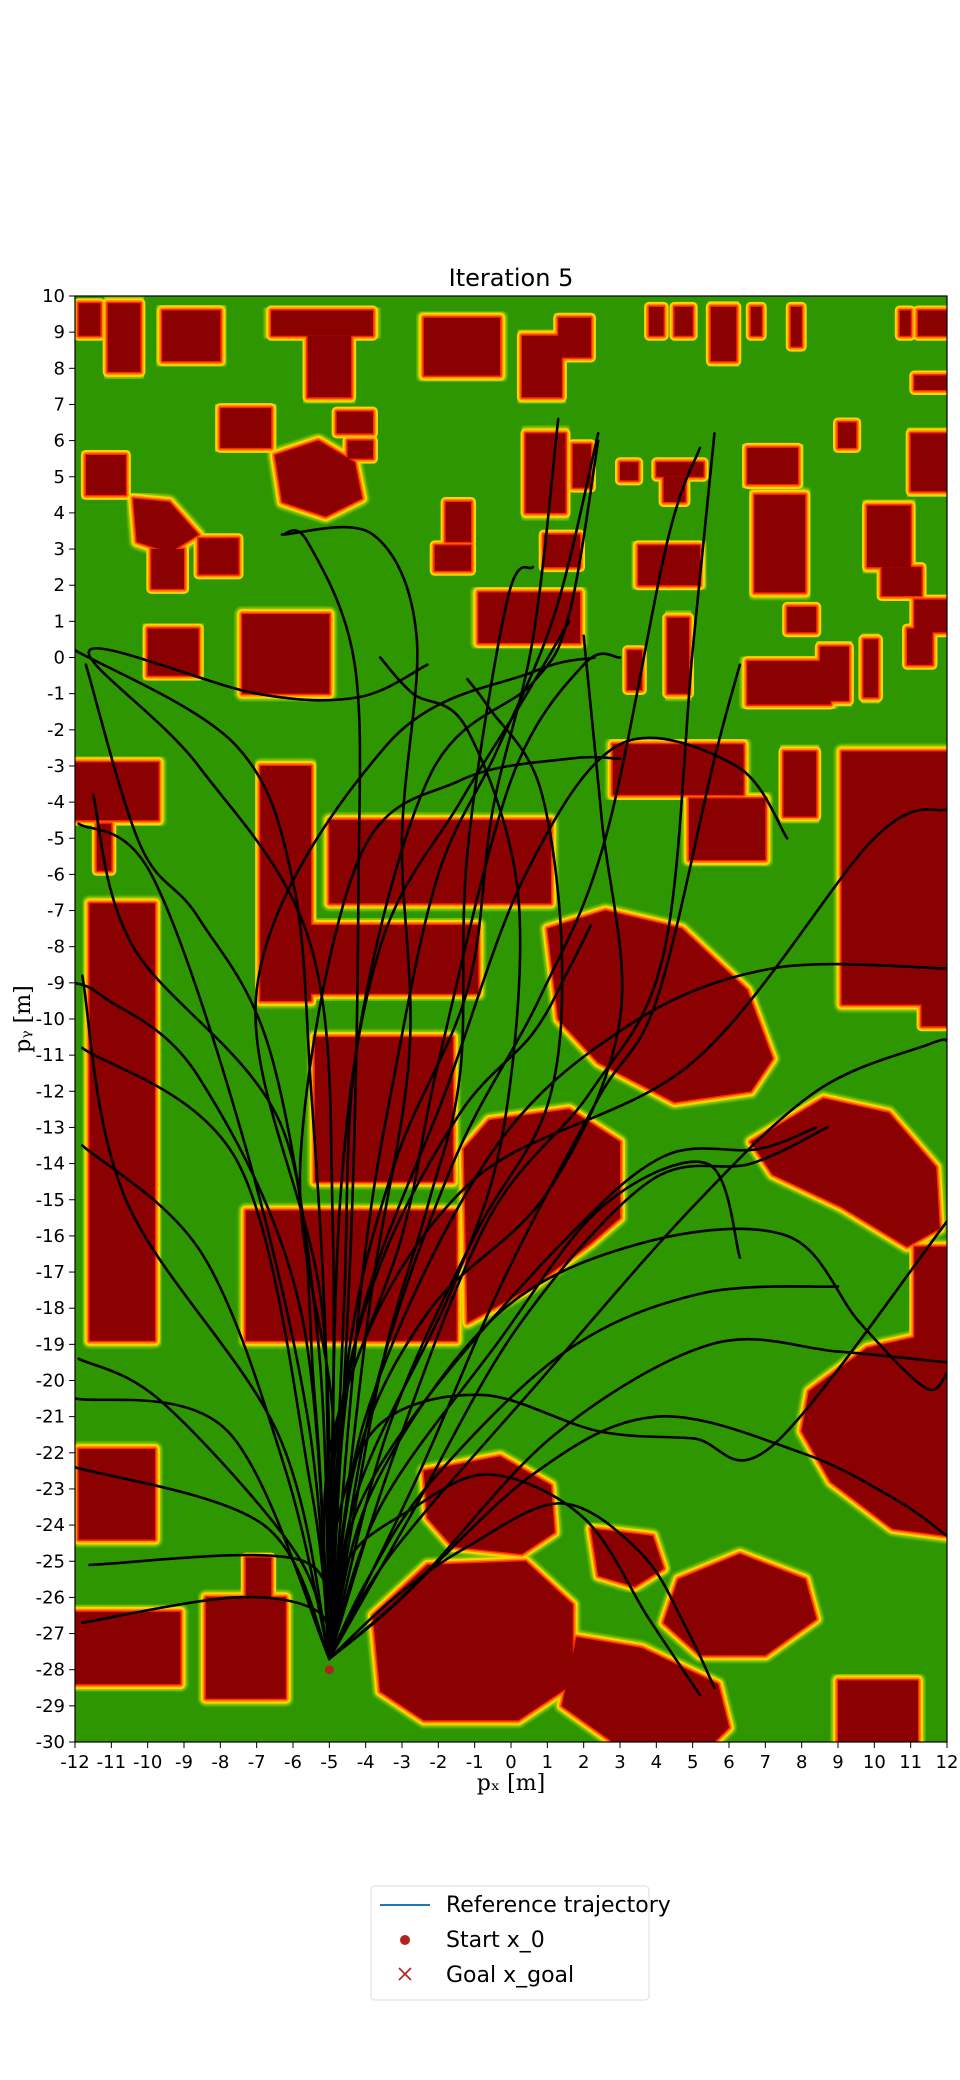 The height and width of the screenshot is (2080, 960). What do you see at coordinates (56, 802) in the screenshot?
I see `y-tick-label: -4` at bounding box center [56, 802].